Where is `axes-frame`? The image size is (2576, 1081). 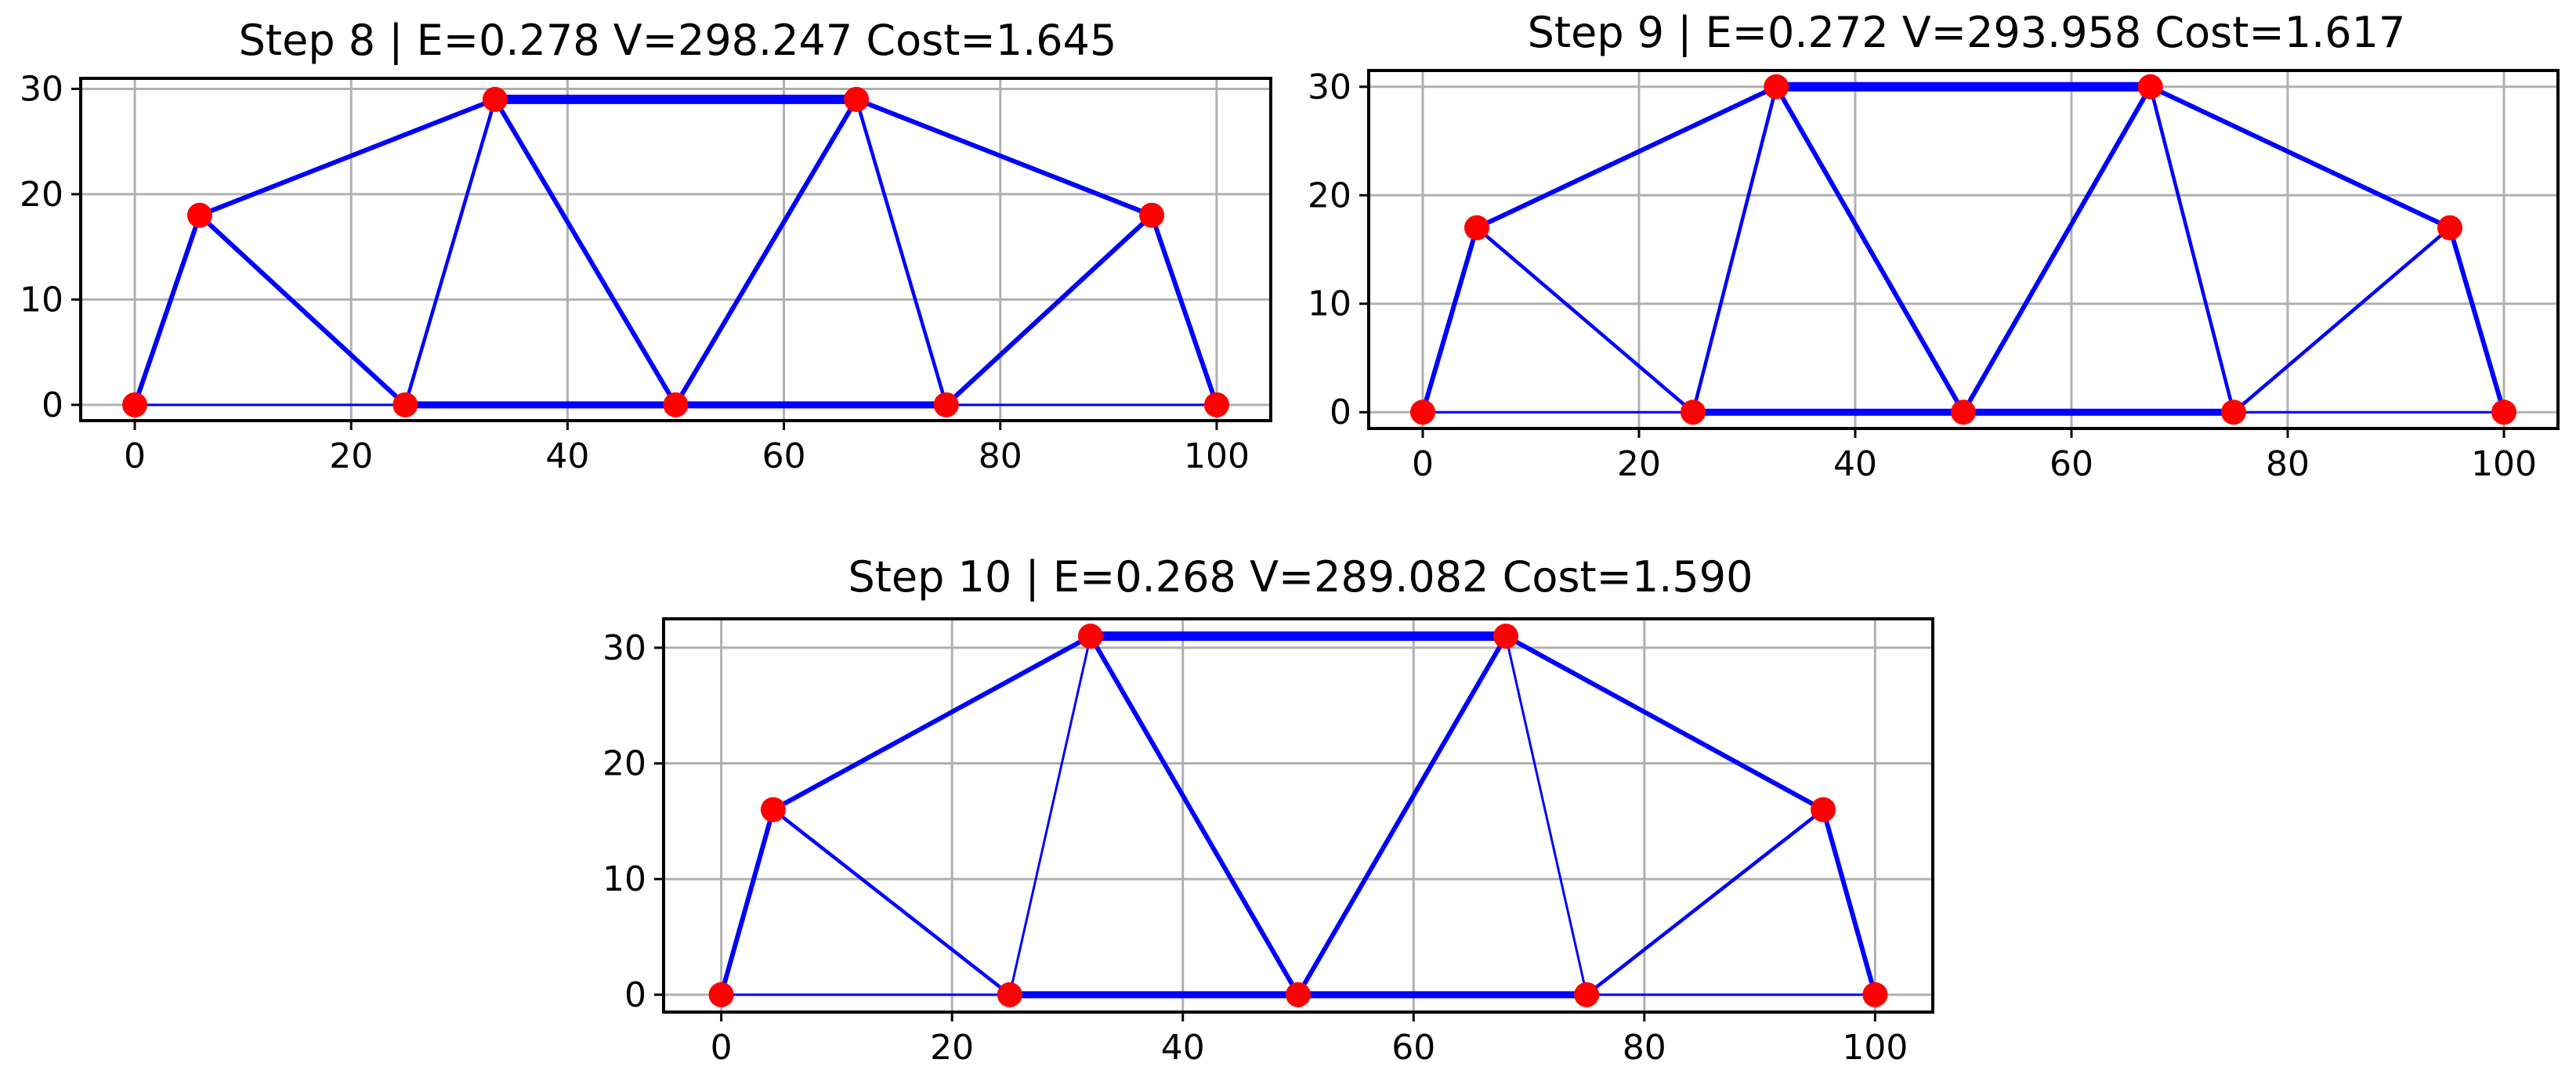
axes-frame is located at coordinates (676, 249).